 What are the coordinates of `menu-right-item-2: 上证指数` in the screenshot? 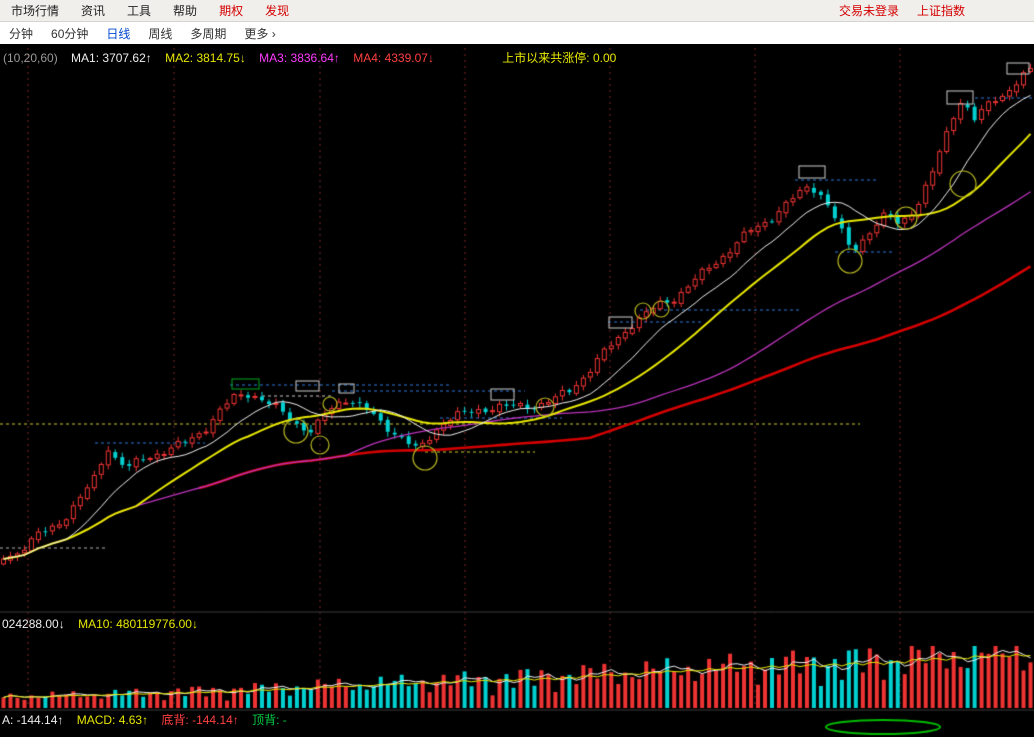 It's located at (940, 11).